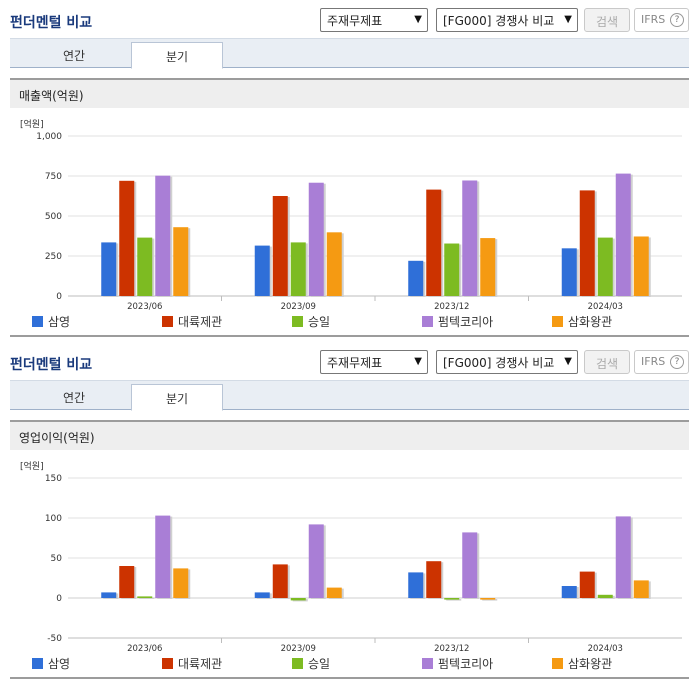 The width and height of the screenshot is (696, 684). What do you see at coordinates (53, 519) in the screenshot?
I see `y-tick-label: 100` at bounding box center [53, 519].